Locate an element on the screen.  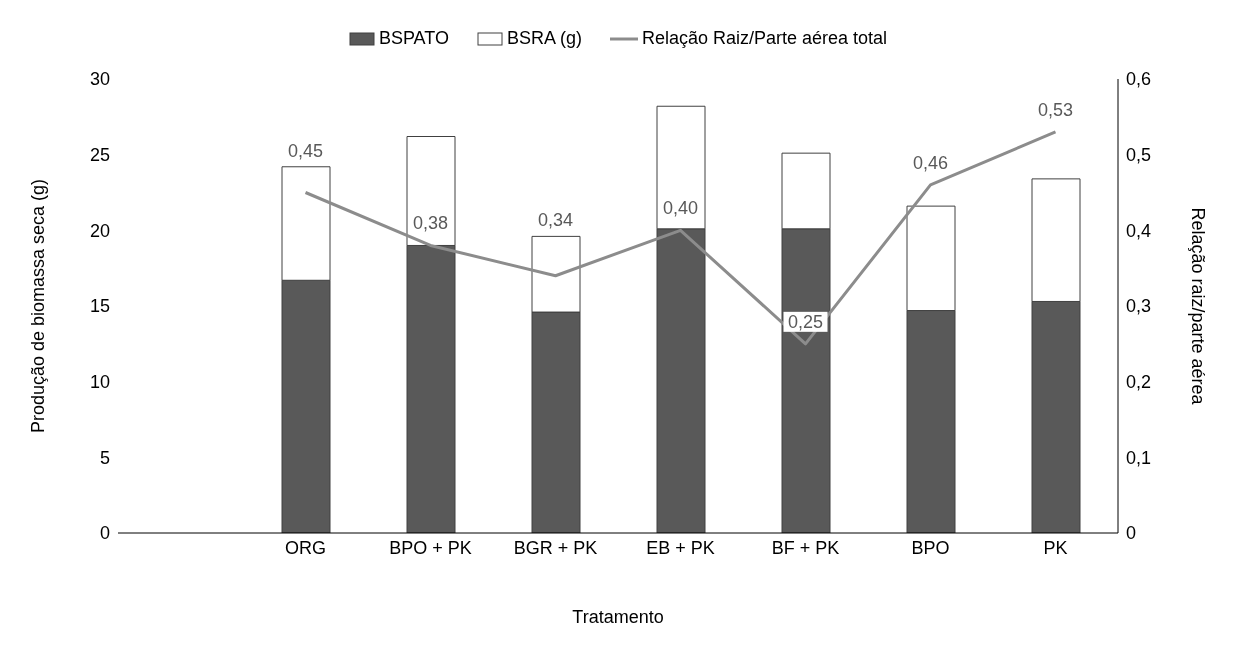
y2-tick-label: 0,6 is located at coordinates (1139, 79).